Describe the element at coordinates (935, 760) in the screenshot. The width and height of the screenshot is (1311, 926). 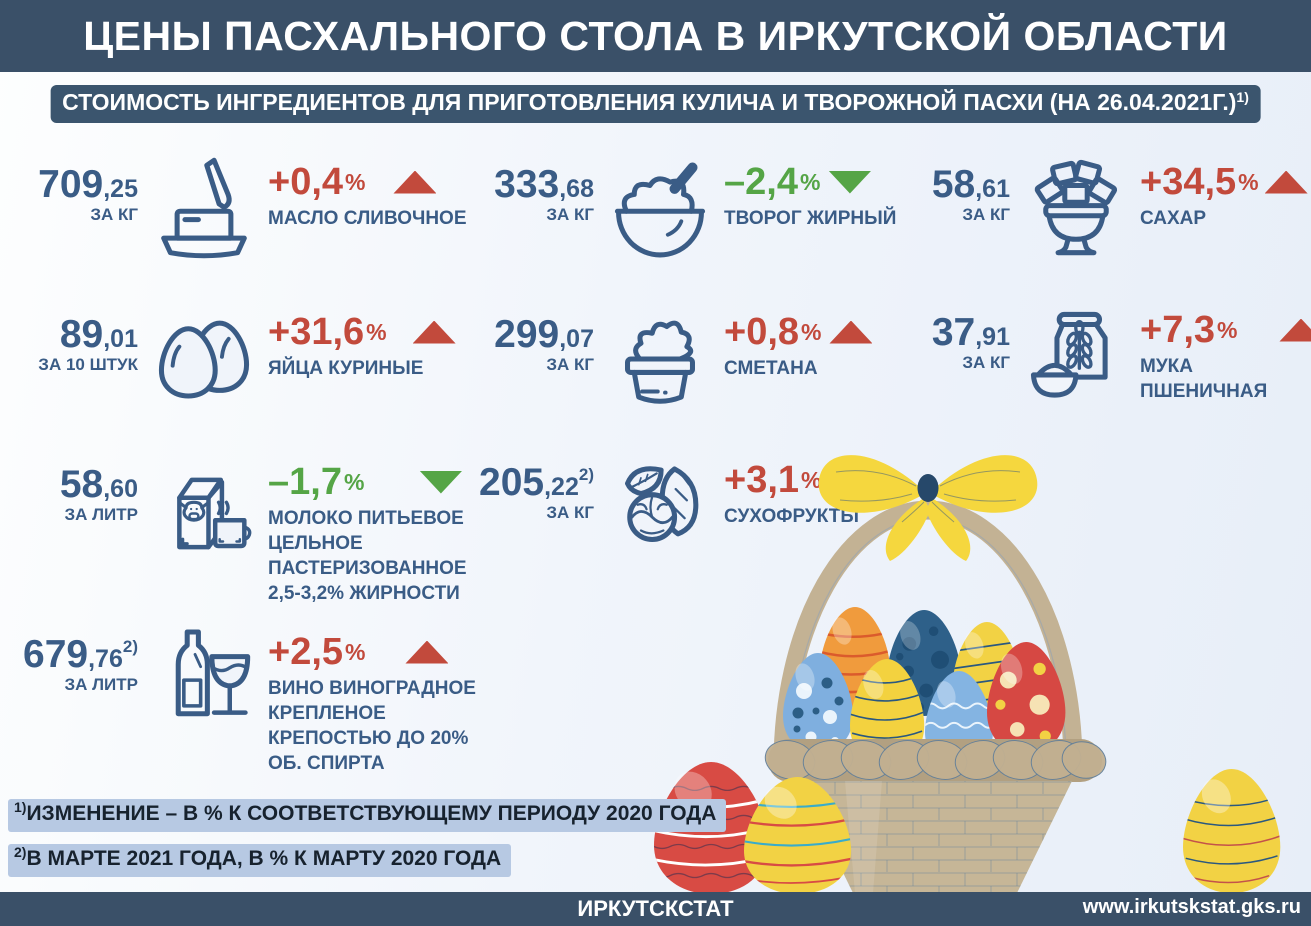
I see `basket-rim` at that location.